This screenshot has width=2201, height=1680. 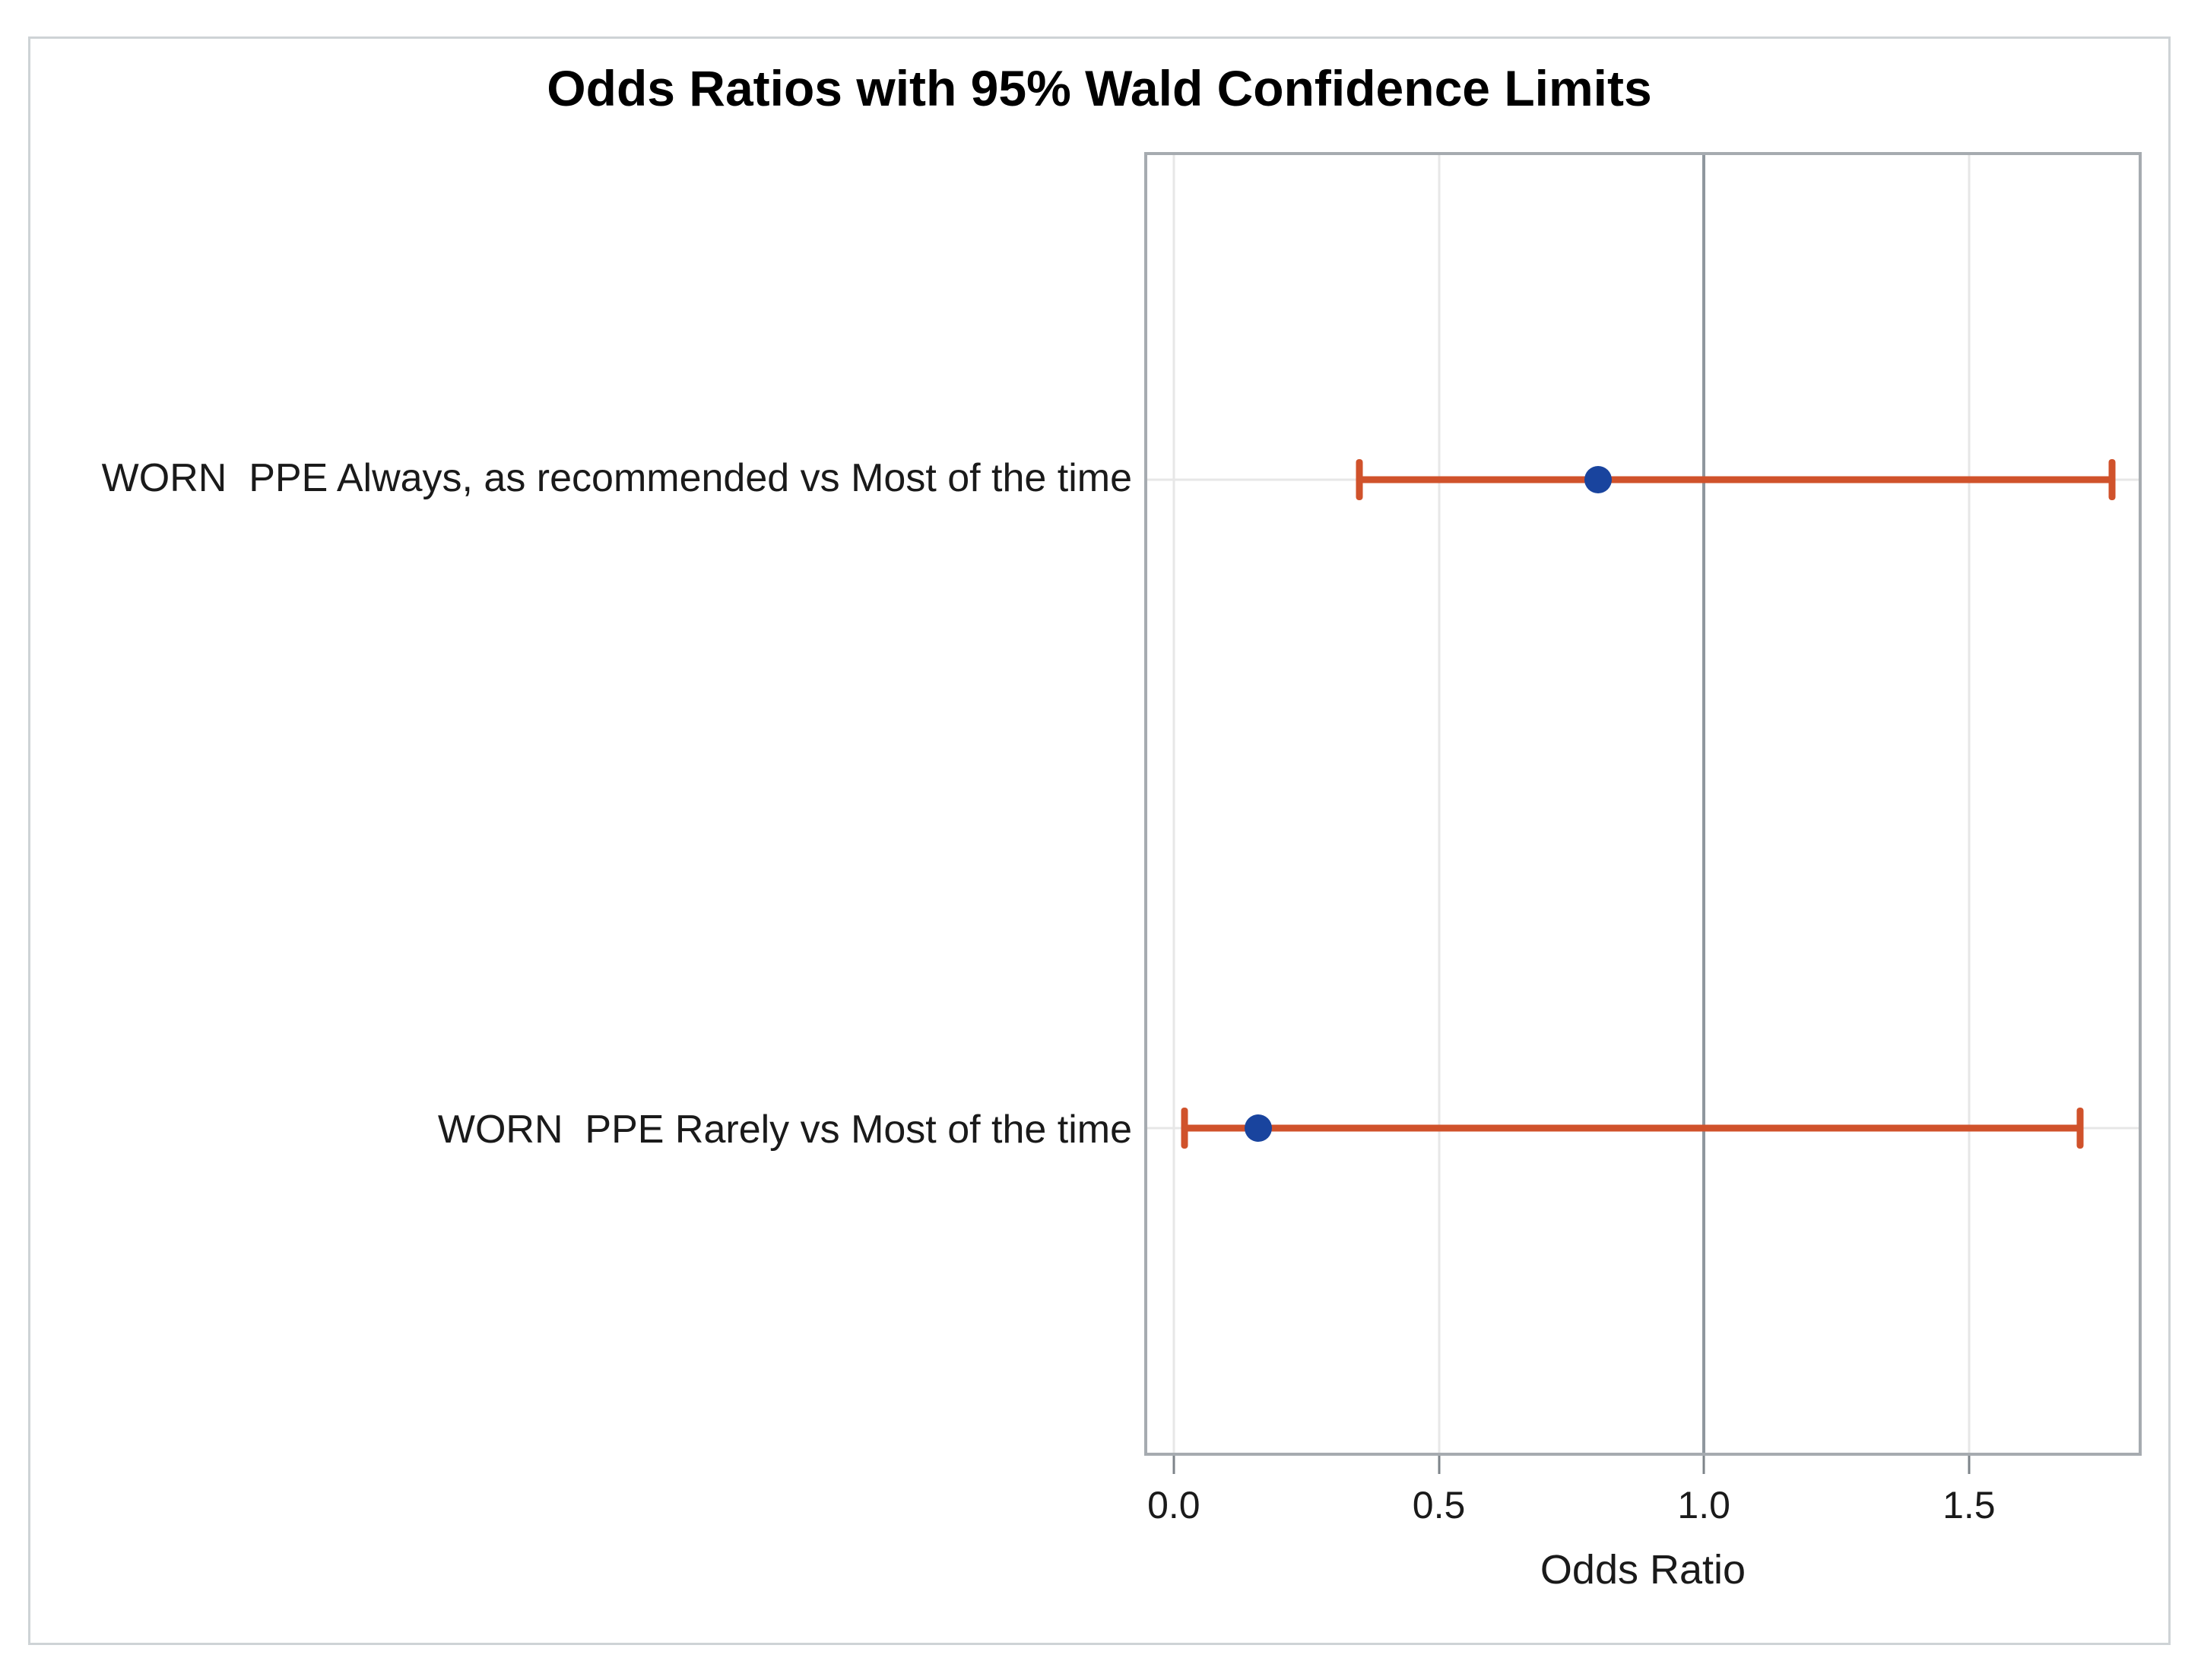 What do you see at coordinates (1173, 1505) in the screenshot?
I see `x-axis-tick-label: 0.0` at bounding box center [1173, 1505].